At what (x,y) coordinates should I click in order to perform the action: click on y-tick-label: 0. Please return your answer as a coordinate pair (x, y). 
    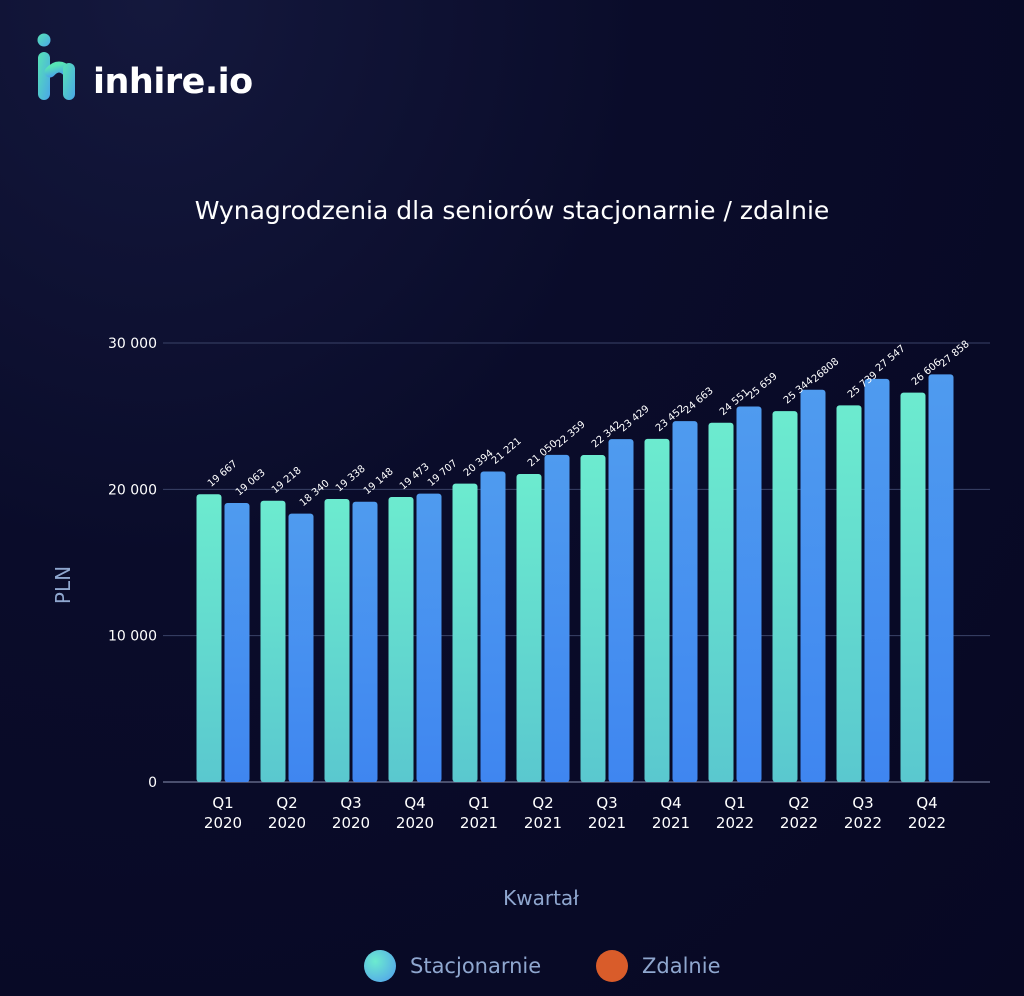
    Looking at the image, I should click on (152, 783).